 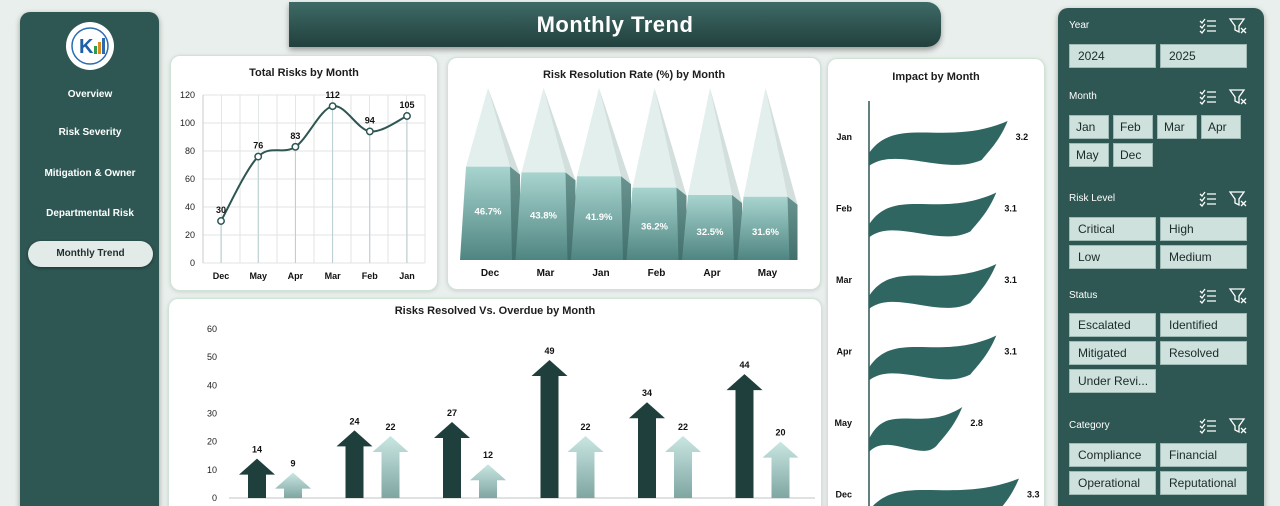 What do you see at coordinates (192, 263) in the screenshot?
I see `y-tick-label: 0` at bounding box center [192, 263].